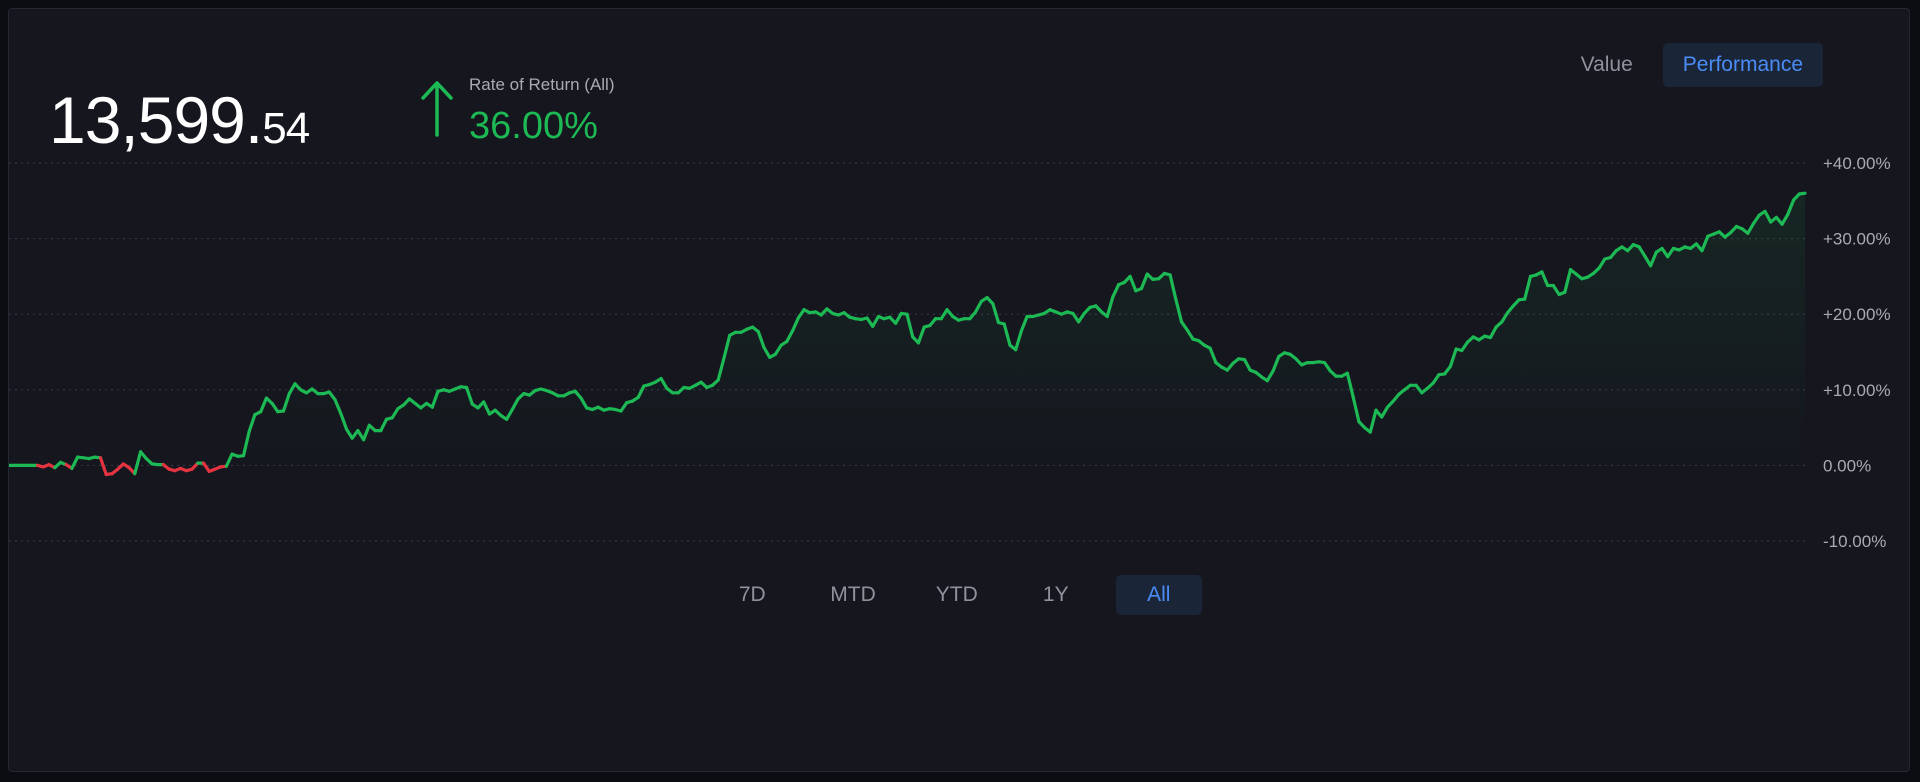  Describe the element at coordinates (853, 594) in the screenshot. I see `range-tab-mtd: MTD` at that location.